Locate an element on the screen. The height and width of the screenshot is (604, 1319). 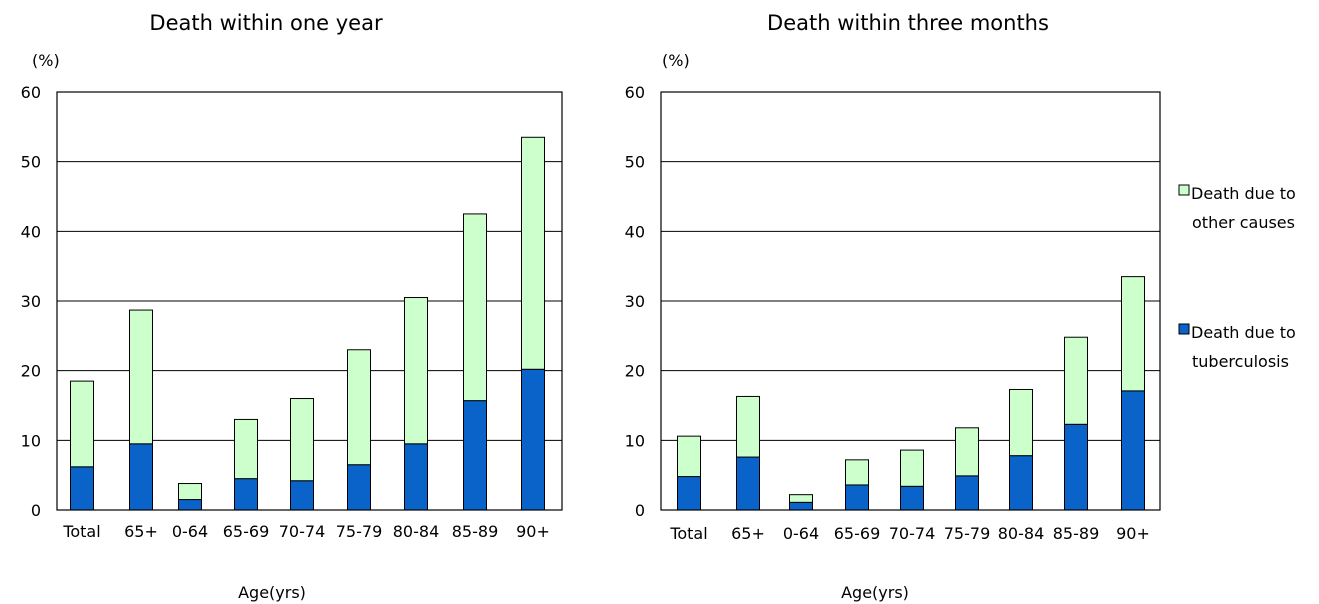
chart-title: Death within three months is located at coordinates (908, 23).